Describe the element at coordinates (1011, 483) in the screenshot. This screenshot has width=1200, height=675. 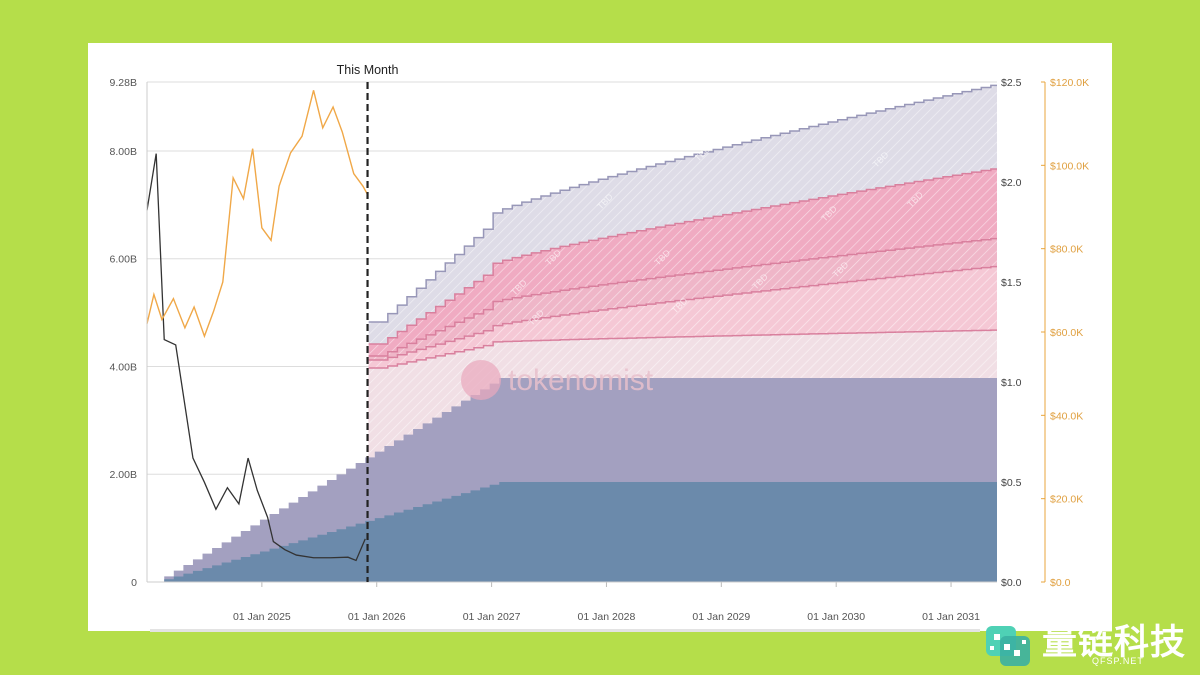
I see `right-axis-tick: $0.5` at that location.